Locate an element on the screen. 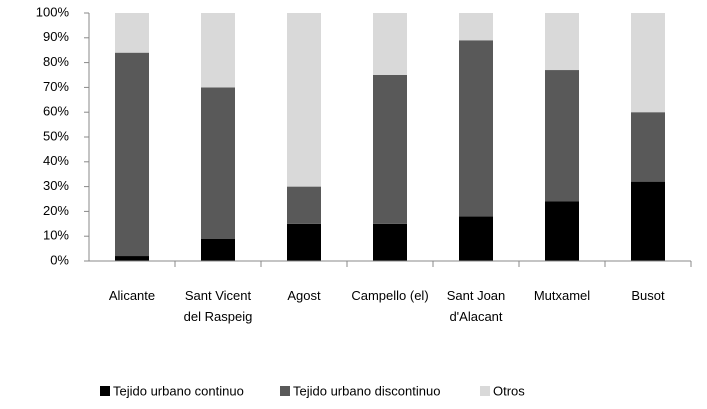 The height and width of the screenshot is (409, 707). x-tick-label: Mutxamel is located at coordinates (562, 295).